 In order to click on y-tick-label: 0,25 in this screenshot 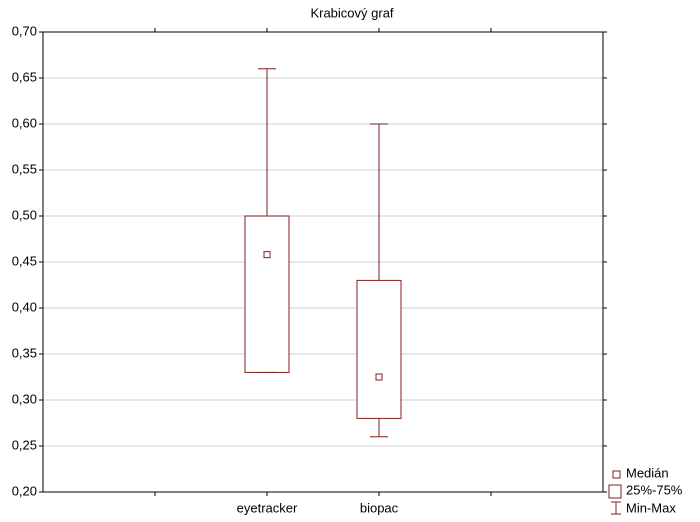, I will do `click(24, 444)`.